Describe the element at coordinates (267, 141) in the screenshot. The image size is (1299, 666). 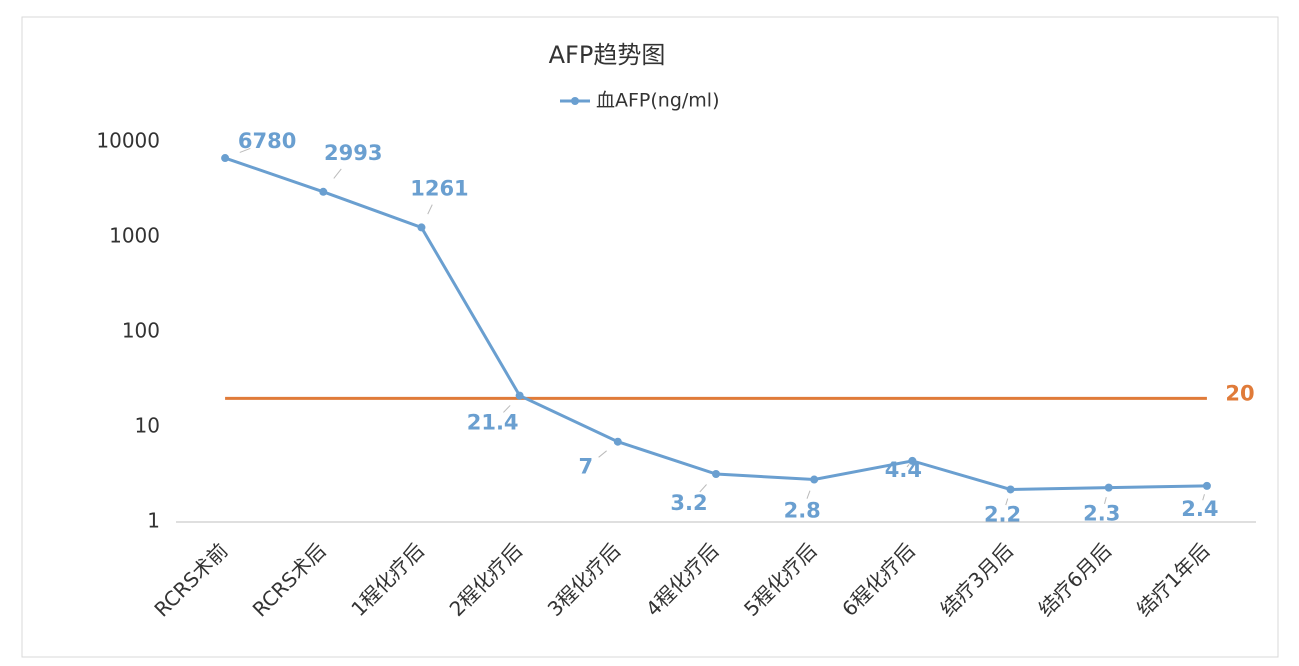
I see `data-label: 6780` at that location.